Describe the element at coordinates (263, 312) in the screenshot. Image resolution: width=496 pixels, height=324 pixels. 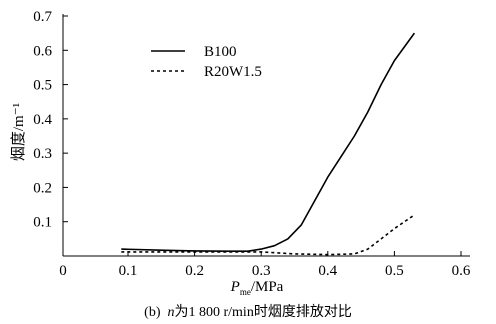
I see `caption-text: 为1 800 r/min时烟度排放对比` at that location.